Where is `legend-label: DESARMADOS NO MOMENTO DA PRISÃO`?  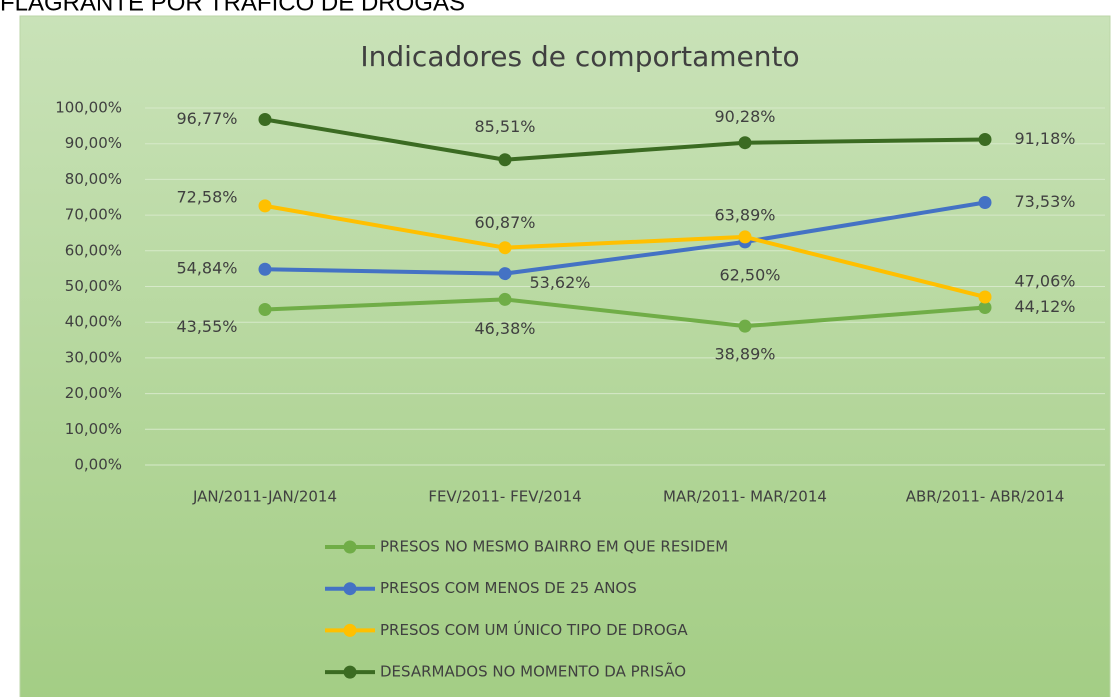
legend-label: DESARMADOS NO MOMENTO DA PRISÃO is located at coordinates (533, 671).